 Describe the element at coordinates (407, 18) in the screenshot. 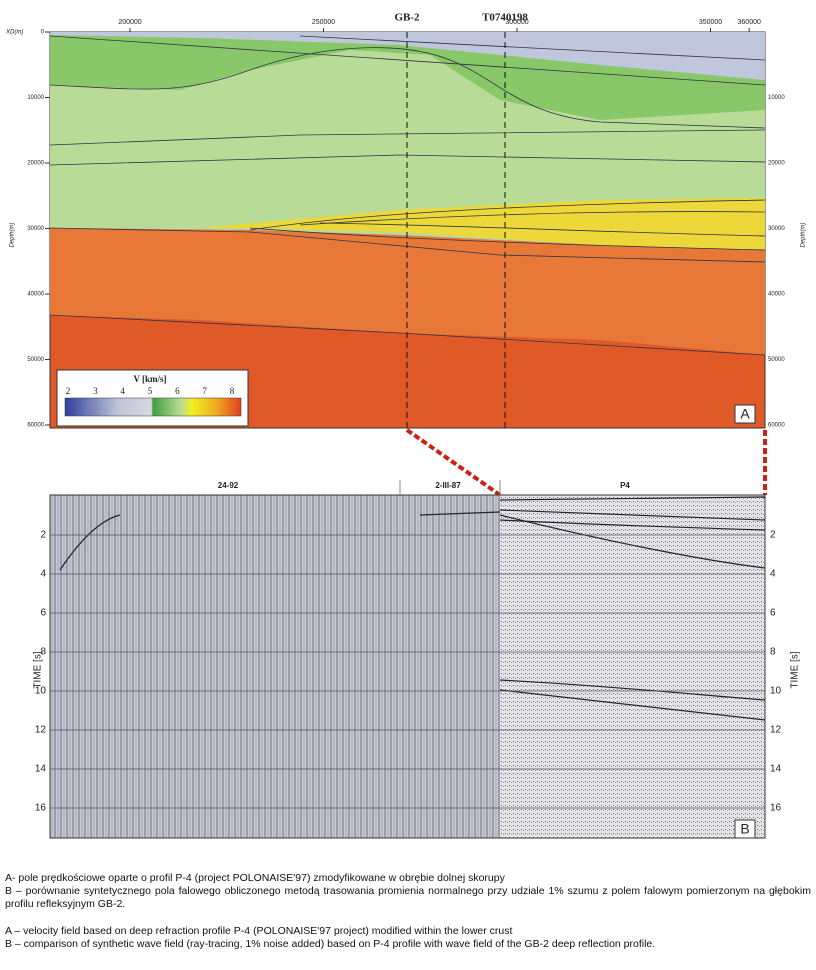

I see `marker-label: GB-2` at that location.